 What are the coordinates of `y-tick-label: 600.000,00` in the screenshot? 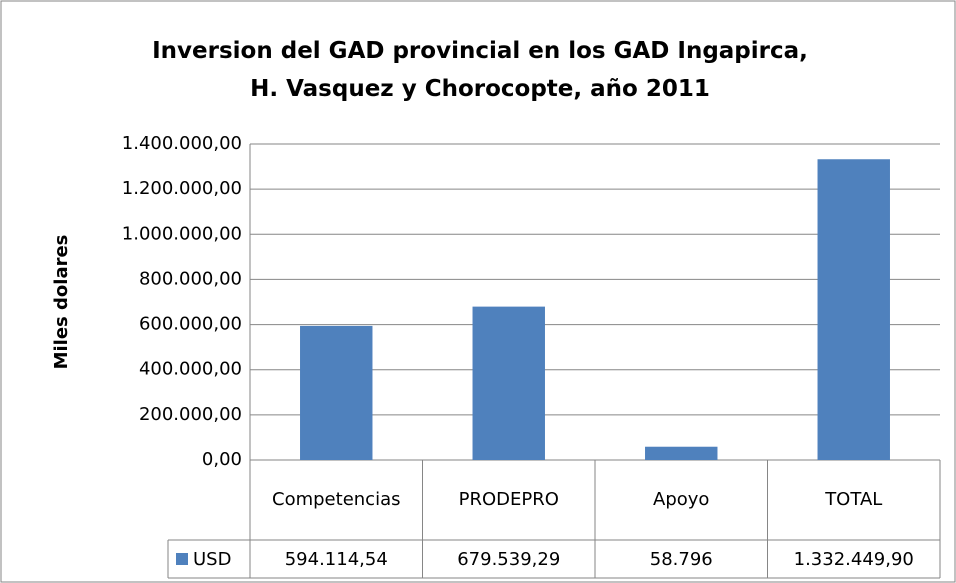 It's located at (190, 324).